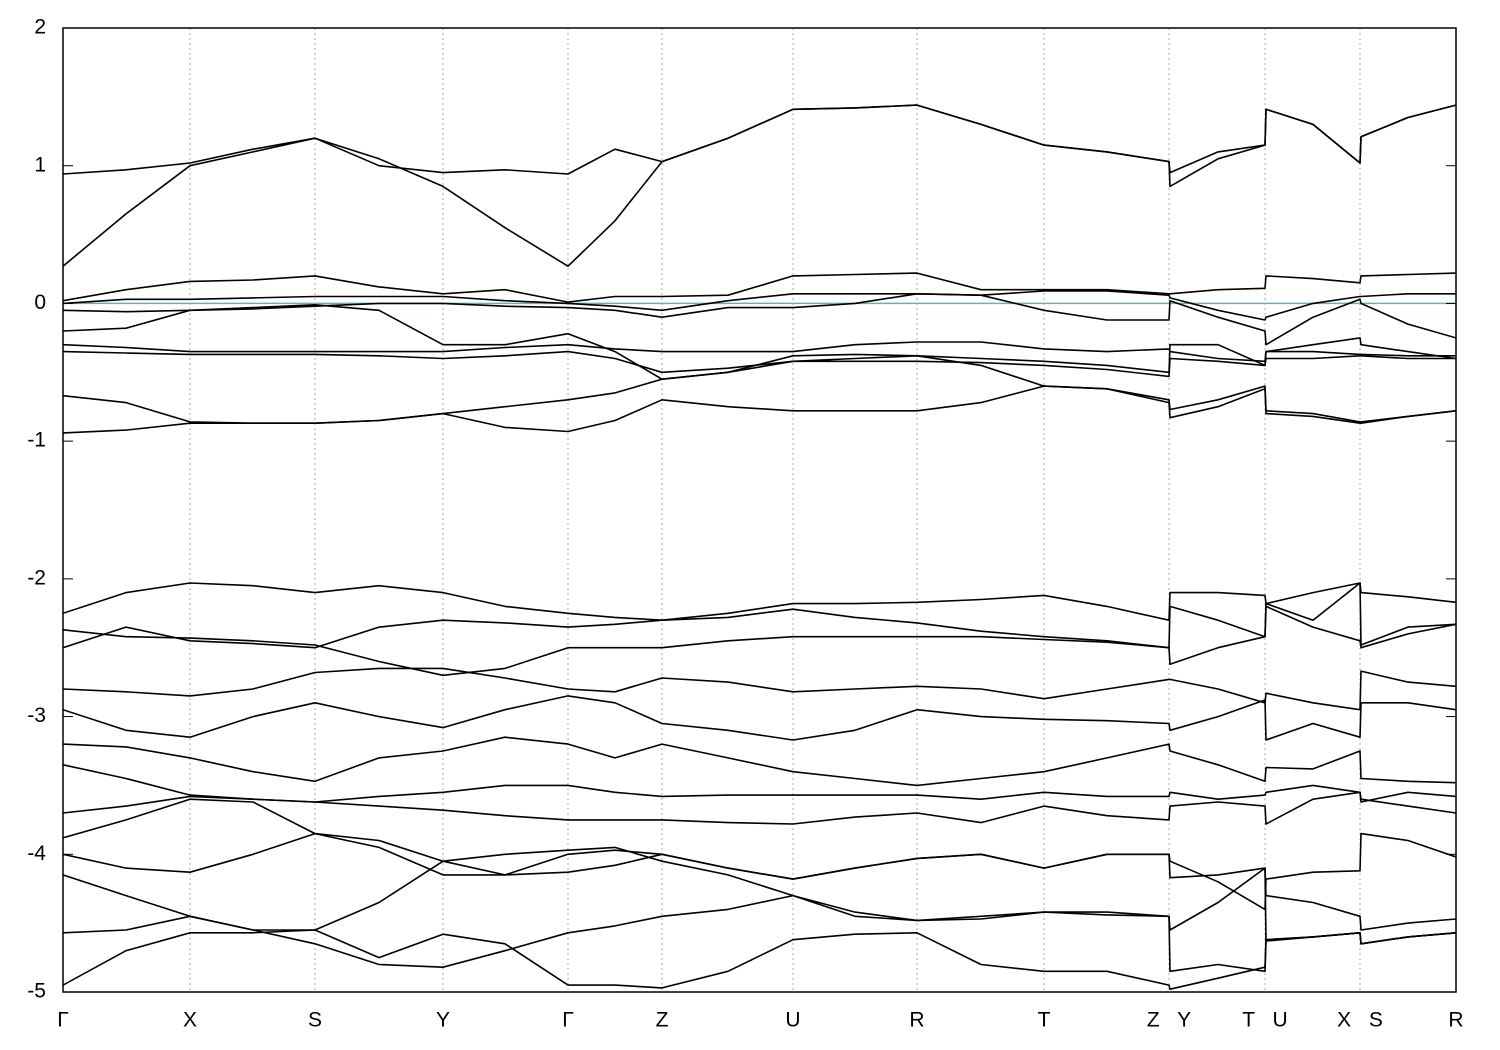 The width and height of the screenshot is (1500, 1050). What do you see at coordinates (36, 991) in the screenshot?
I see `y-tick-label: -5` at bounding box center [36, 991].